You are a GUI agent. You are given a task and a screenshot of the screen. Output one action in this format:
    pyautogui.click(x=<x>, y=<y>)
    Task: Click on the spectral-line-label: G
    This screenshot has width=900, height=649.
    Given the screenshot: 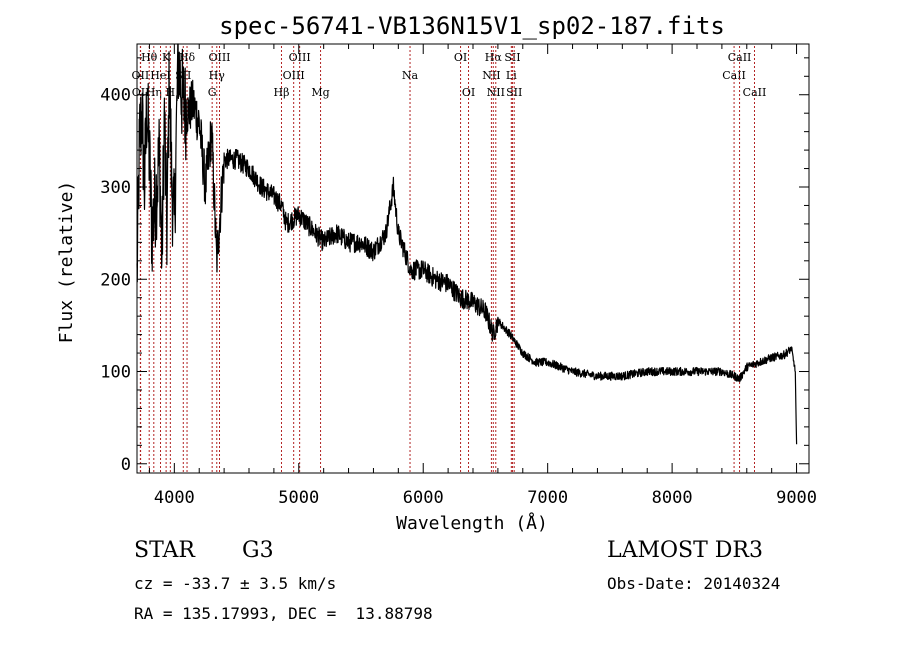 What is the action you would take?
    pyautogui.click(x=212, y=92)
    